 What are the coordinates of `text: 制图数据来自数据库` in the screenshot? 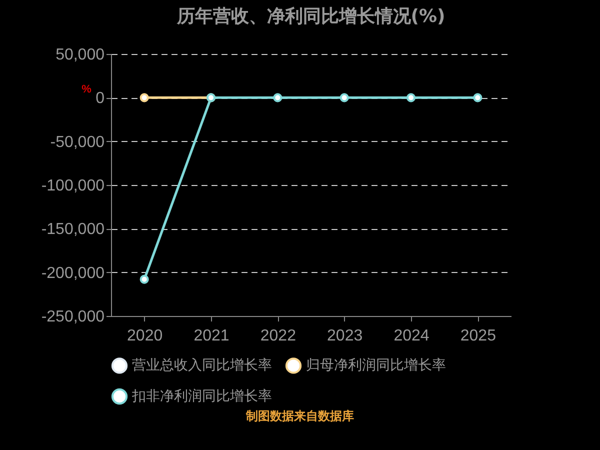 It's located at (299, 416).